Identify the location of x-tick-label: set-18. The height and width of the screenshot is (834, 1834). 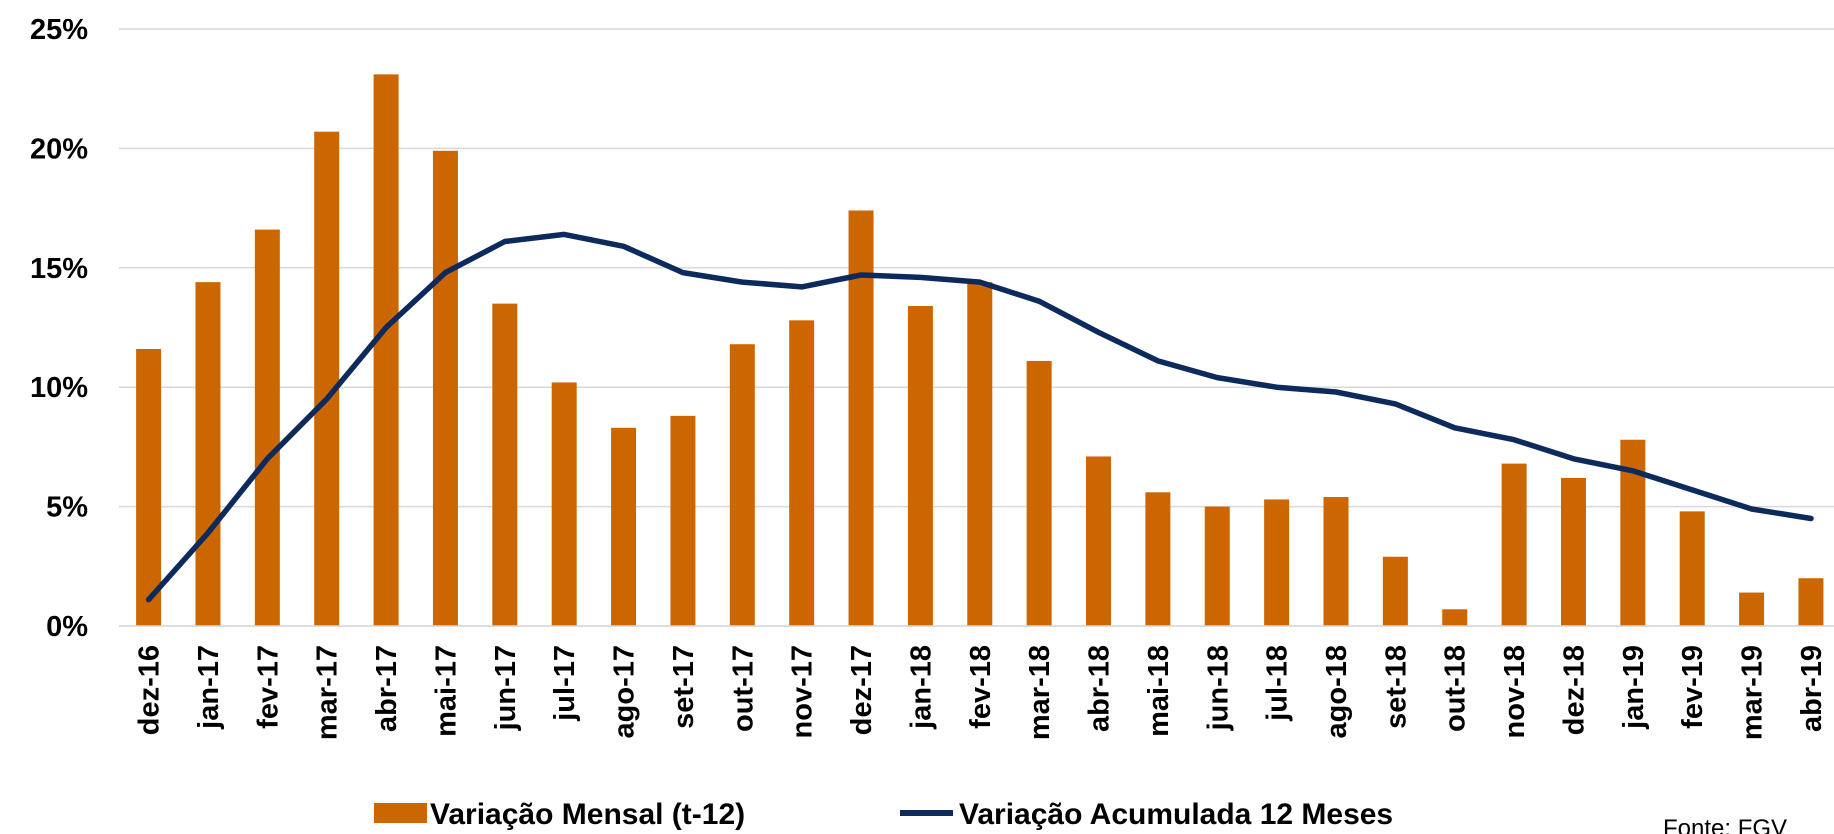
(1396, 687).